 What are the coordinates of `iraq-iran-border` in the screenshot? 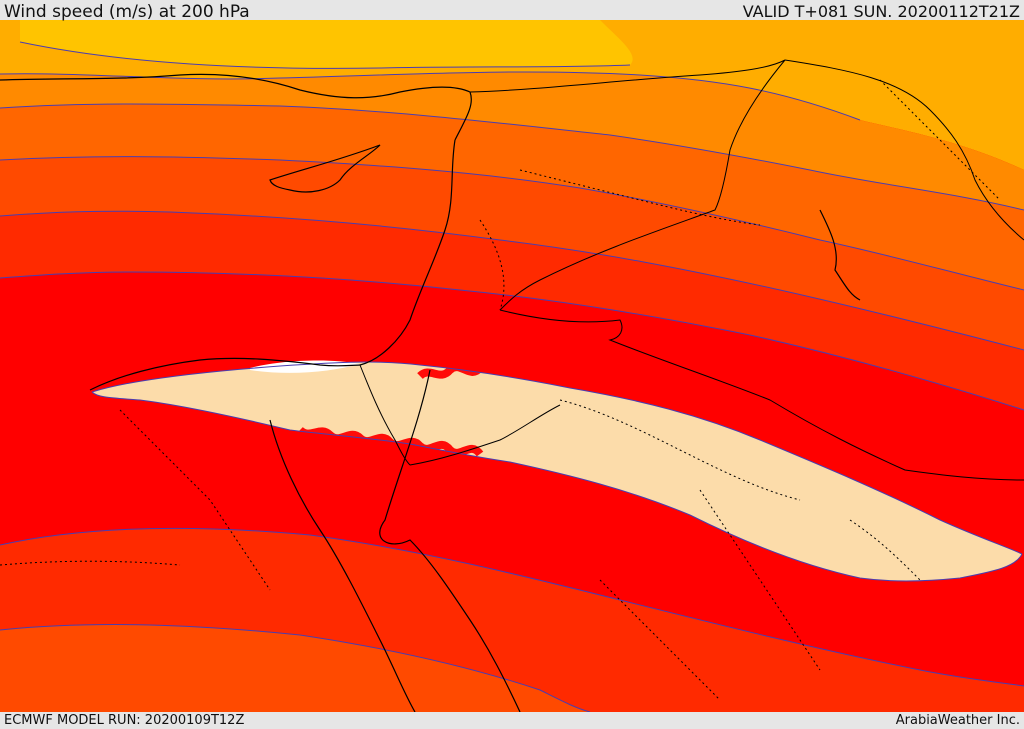 It's located at (904, 150).